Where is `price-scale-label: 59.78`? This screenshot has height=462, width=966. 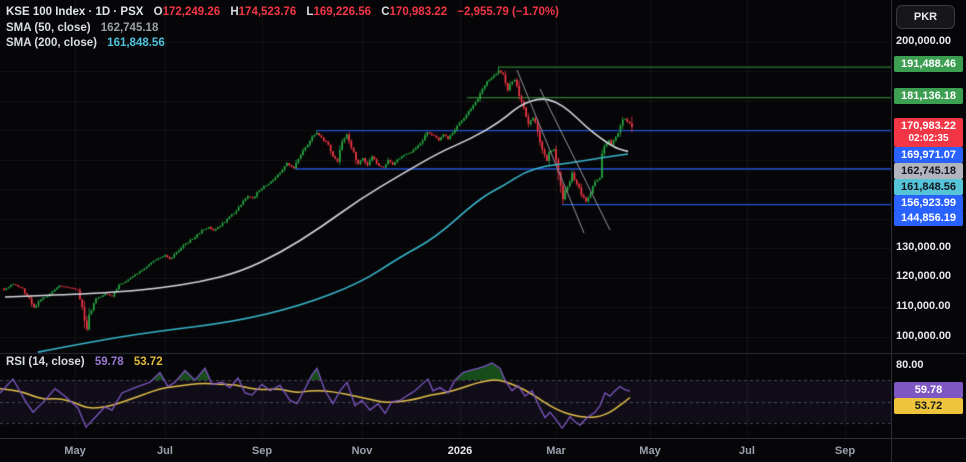
price-scale-label: 59.78 is located at coordinates (928, 390).